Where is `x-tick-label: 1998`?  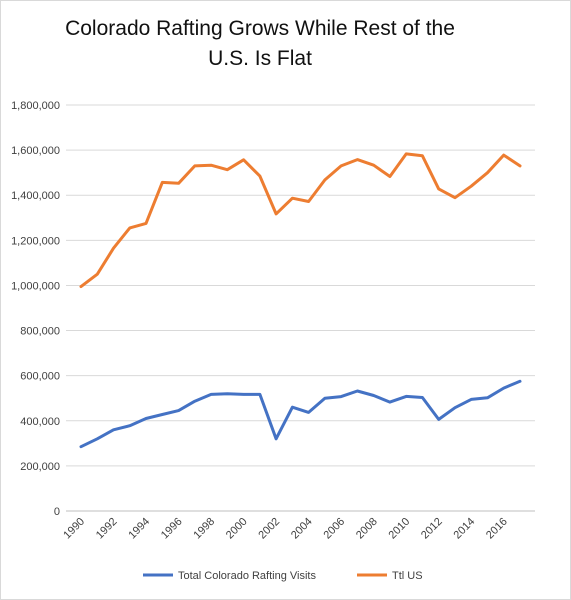
x-tick-label: 1998 is located at coordinates (204, 529).